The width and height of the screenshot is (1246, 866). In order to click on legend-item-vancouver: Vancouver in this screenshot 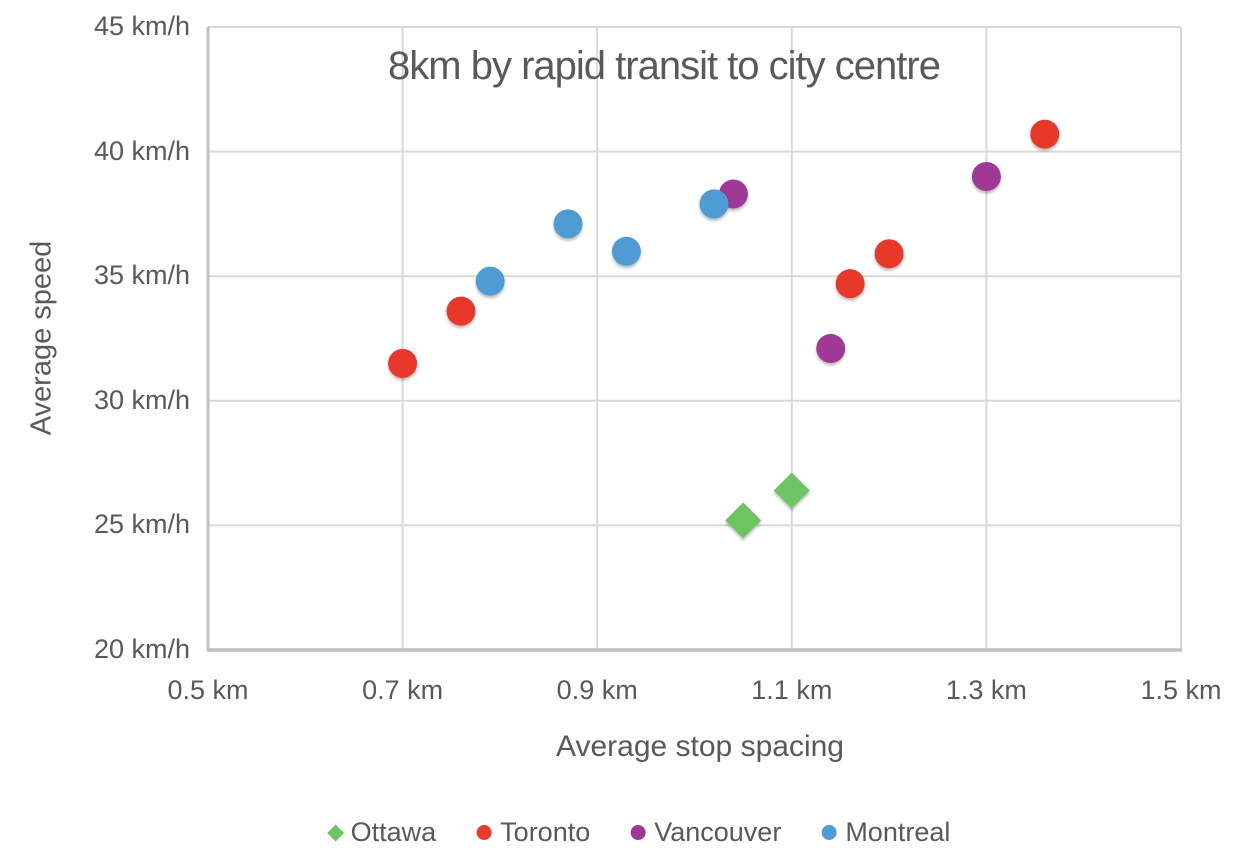, I will do `click(705, 832)`.